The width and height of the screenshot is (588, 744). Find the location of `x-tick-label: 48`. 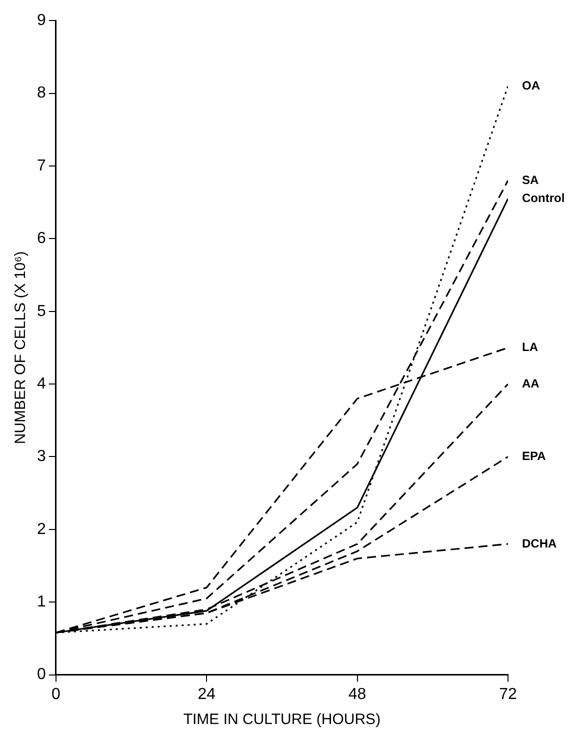

x-tick-label: 48 is located at coordinates (357, 694).